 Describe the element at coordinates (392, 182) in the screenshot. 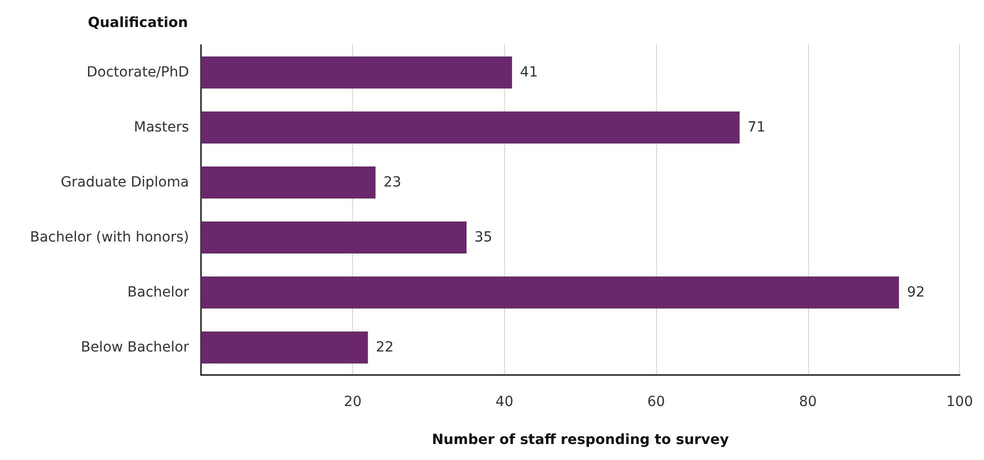

I see `data-label: 23` at that location.